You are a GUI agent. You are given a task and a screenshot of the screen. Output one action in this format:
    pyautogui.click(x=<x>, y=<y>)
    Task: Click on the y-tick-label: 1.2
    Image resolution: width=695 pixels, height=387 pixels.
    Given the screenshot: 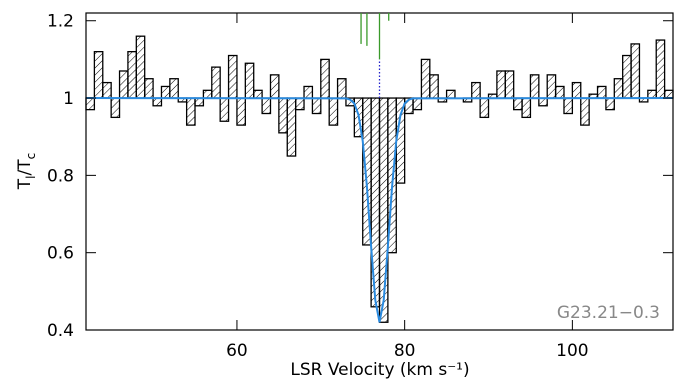 What is the action you would take?
    pyautogui.click(x=60, y=22)
    